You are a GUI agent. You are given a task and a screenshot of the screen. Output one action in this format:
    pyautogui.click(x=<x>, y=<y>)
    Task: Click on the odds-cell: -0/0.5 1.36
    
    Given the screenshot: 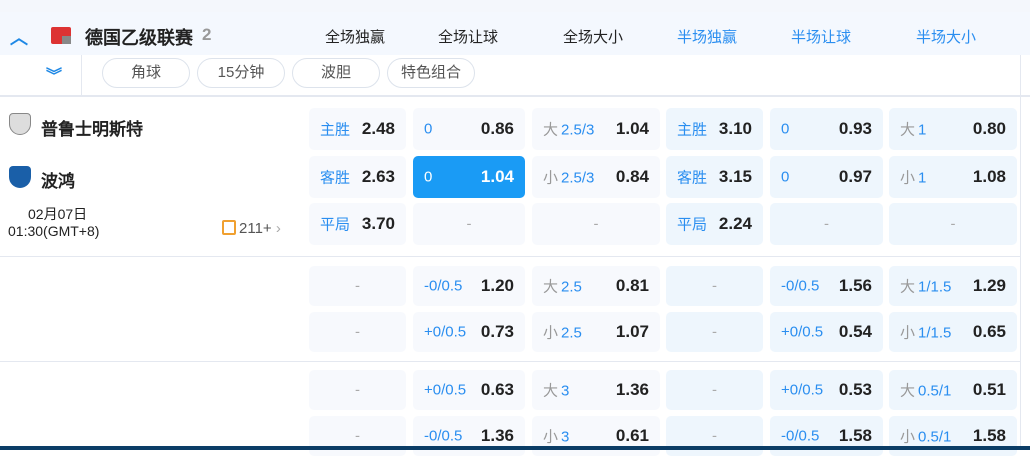 What is the action you would take?
    pyautogui.click(x=469, y=436)
    